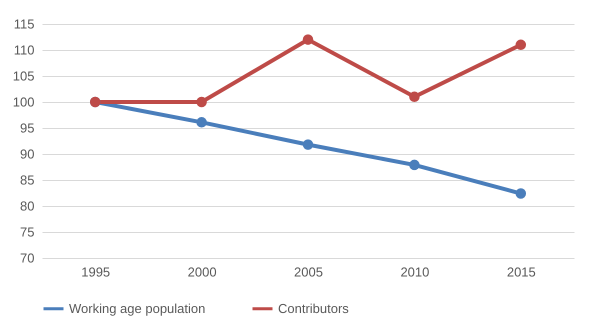 Image resolution: width=600 pixels, height=332 pixels. Describe the element at coordinates (23, 102) in the screenshot. I see `y-tick-label: 100` at that location.